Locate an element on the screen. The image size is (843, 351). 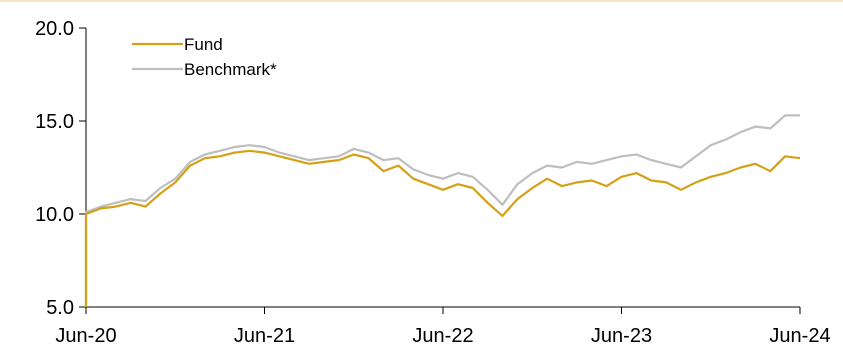
y-tick-label: 10.0 is located at coordinates (54, 215).